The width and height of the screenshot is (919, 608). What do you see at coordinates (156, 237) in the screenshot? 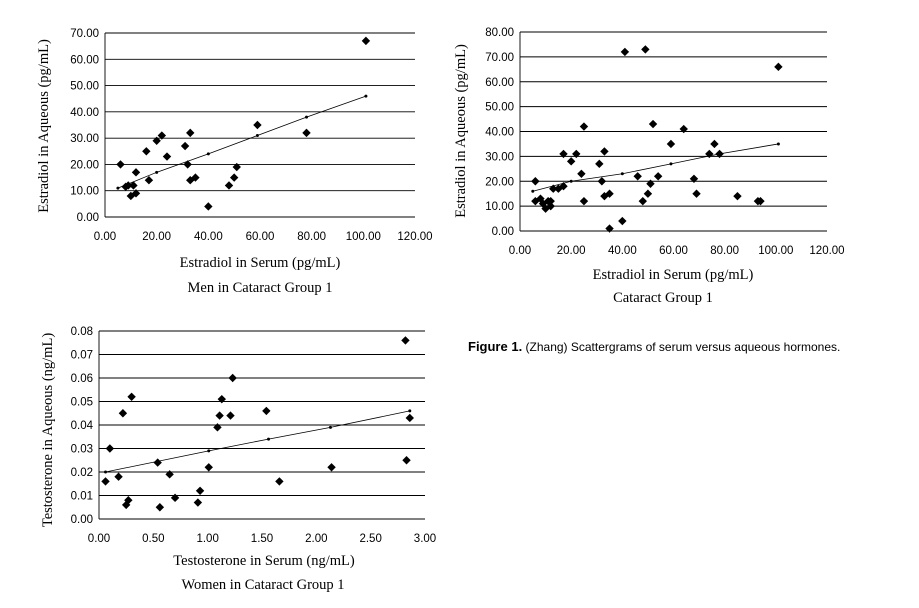
I see `x-tick-label: 20.00` at bounding box center [156, 237].